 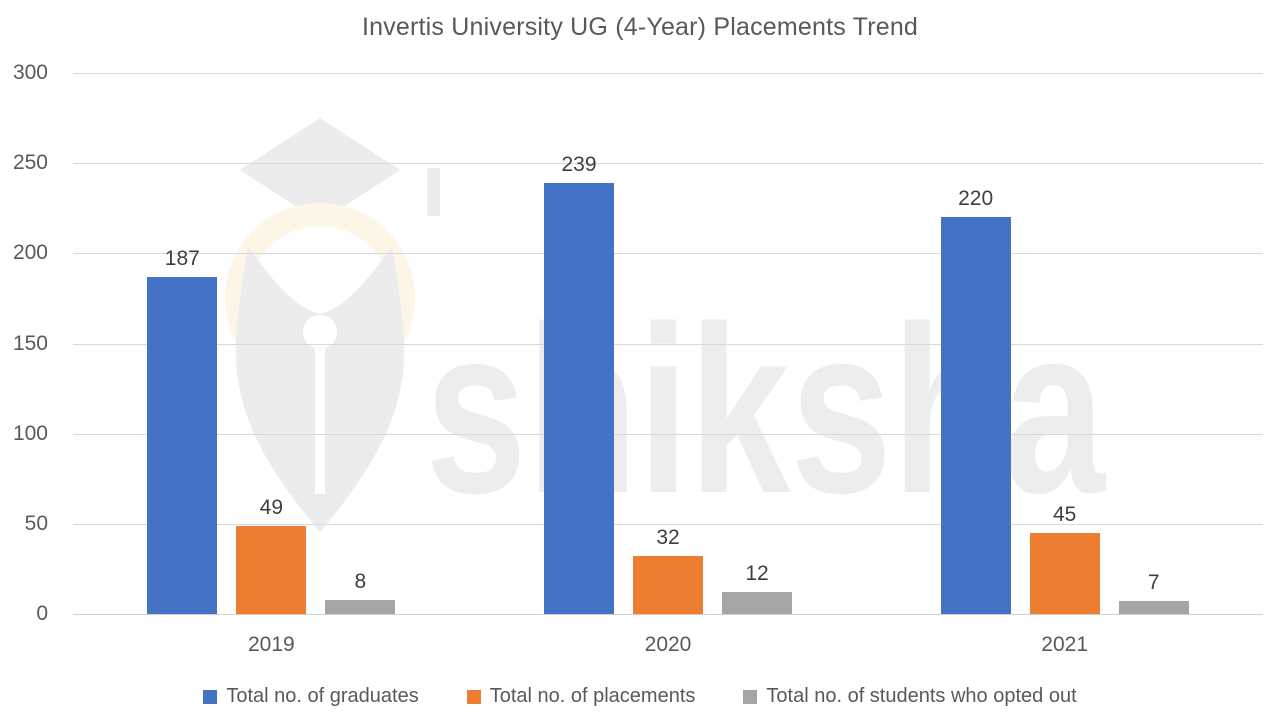 What do you see at coordinates (30, 163) in the screenshot?
I see `y-axis-tick-label: 250` at bounding box center [30, 163].